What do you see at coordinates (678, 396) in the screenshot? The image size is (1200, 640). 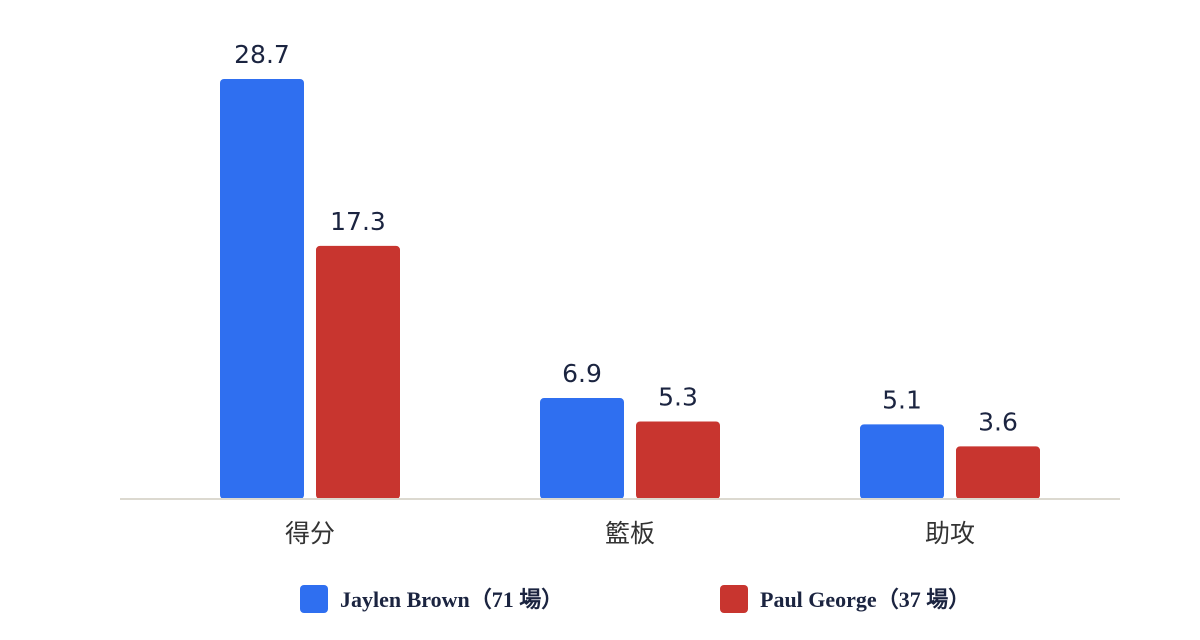 I see `value-label: 5.3` at bounding box center [678, 396].